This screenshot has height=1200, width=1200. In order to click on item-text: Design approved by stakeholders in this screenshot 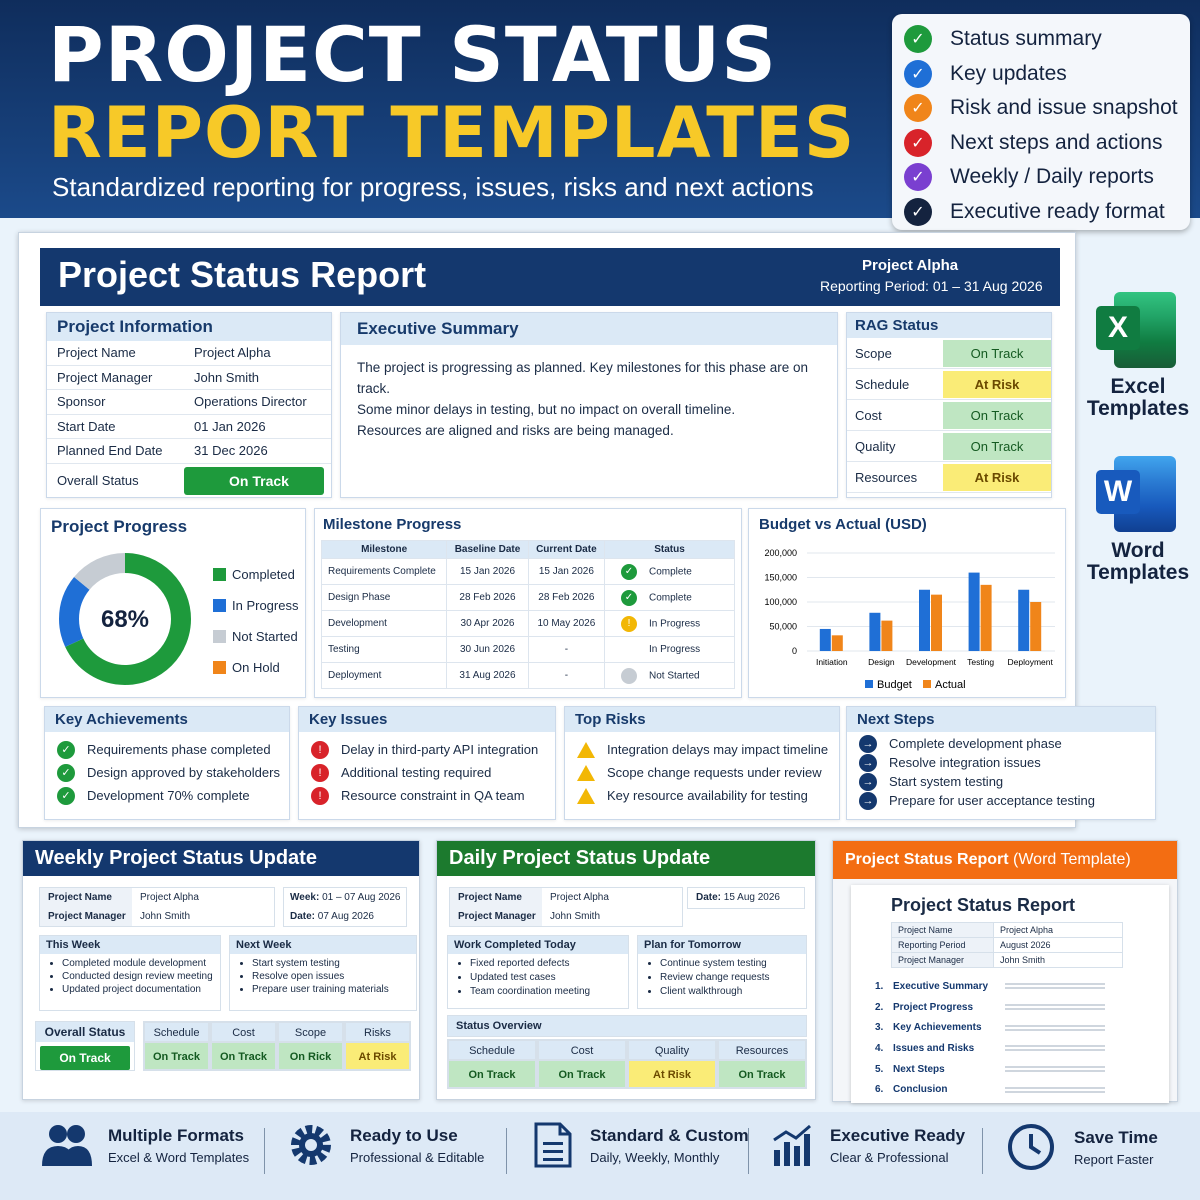, I will do `click(183, 772)`.